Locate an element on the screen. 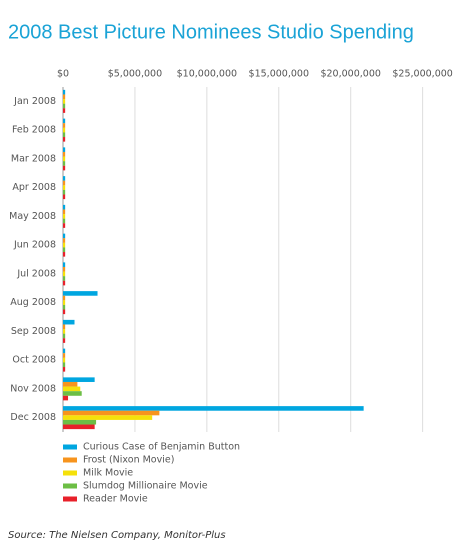  x-tick-label: $15,000,000 is located at coordinates (279, 74).